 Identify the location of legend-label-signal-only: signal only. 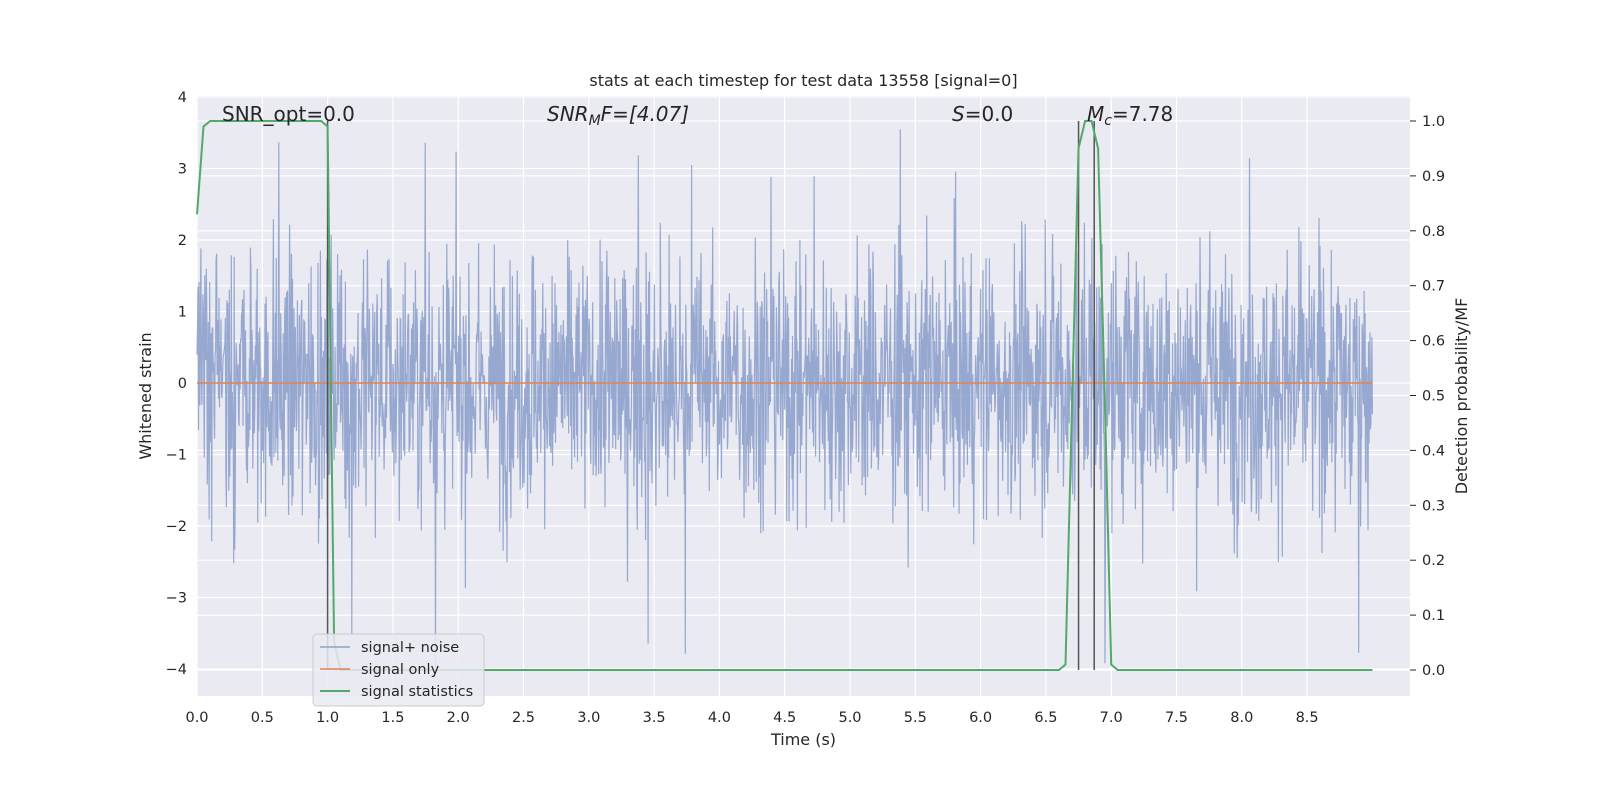
(400, 670).